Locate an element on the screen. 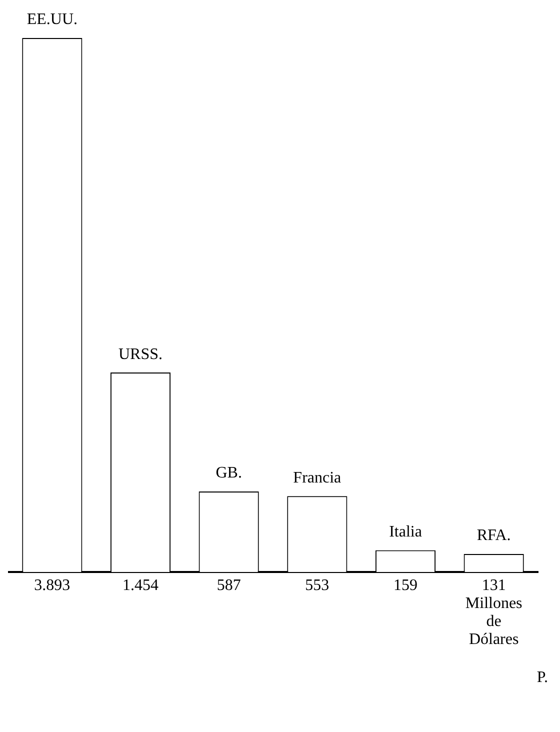 The height and width of the screenshot is (732, 560). data-label: 553 is located at coordinates (317, 585).